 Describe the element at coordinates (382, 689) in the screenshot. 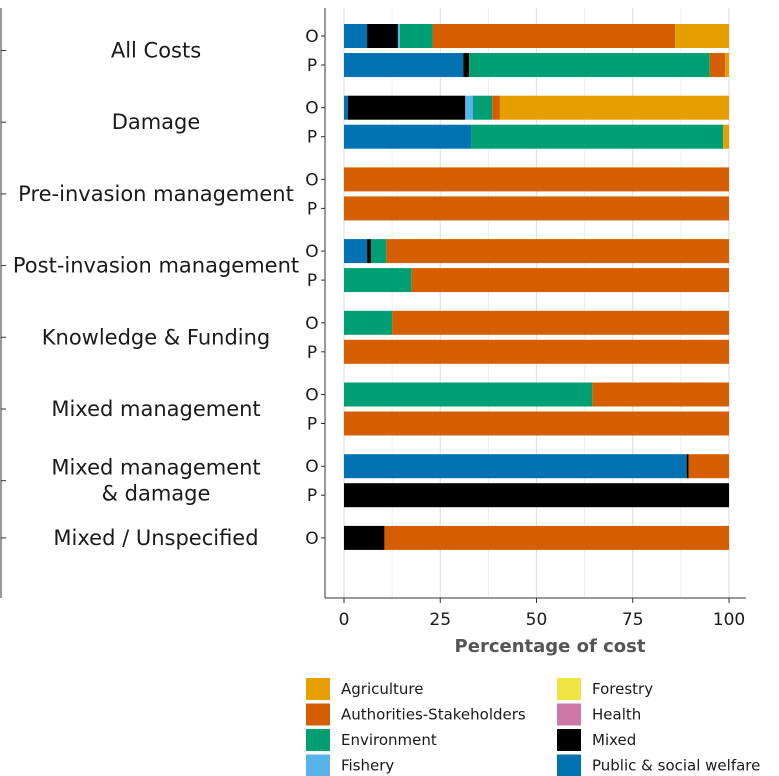

I see `legend-label: Agriculture` at that location.